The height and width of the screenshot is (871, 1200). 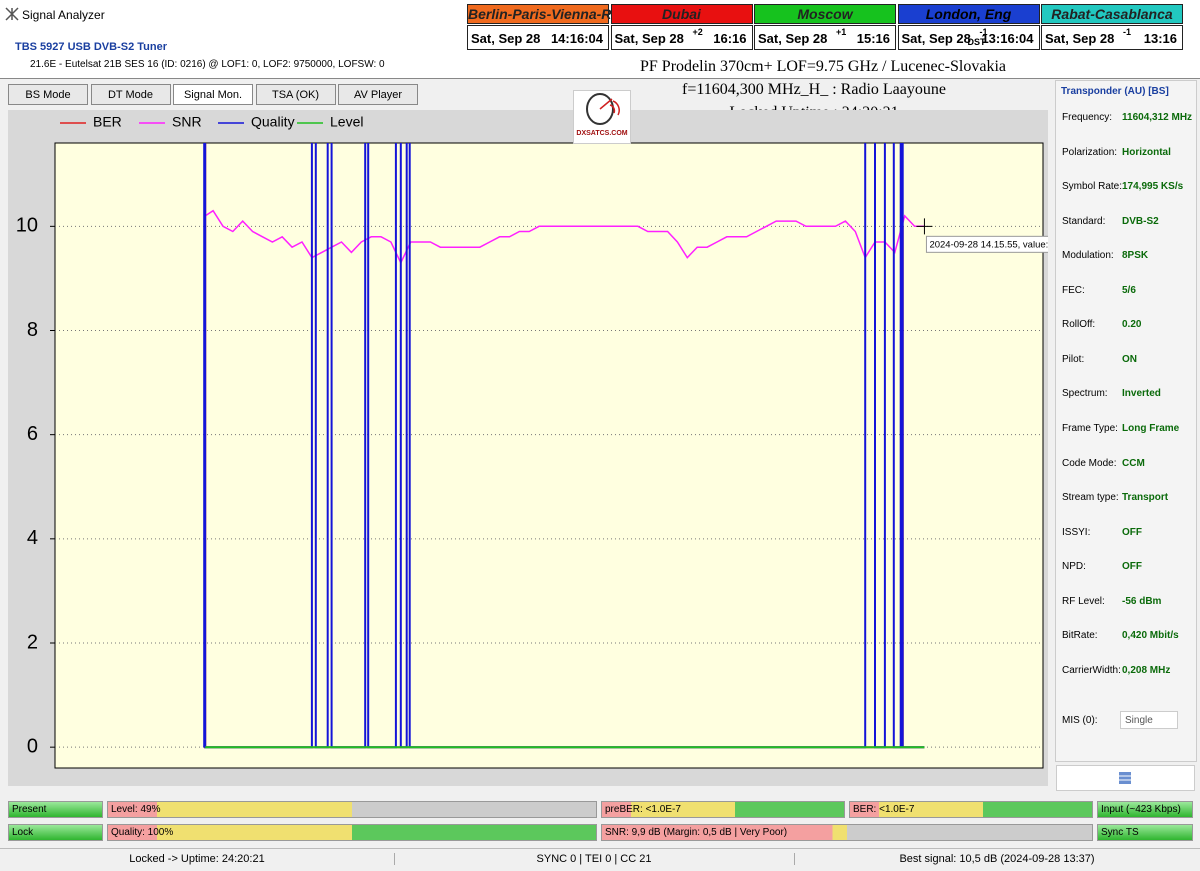 What do you see at coordinates (1141, 394) in the screenshot?
I see `param-value: Inverted` at bounding box center [1141, 394].